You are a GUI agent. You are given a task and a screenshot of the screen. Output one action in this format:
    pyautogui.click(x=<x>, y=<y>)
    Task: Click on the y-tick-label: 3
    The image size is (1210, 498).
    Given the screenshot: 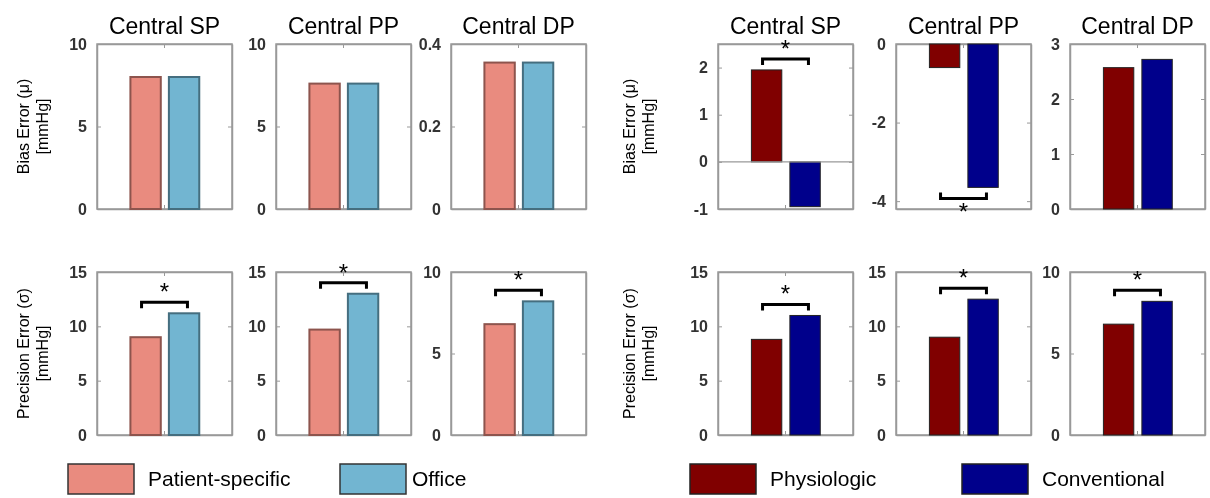 What is the action you would take?
    pyautogui.click(x=1056, y=44)
    